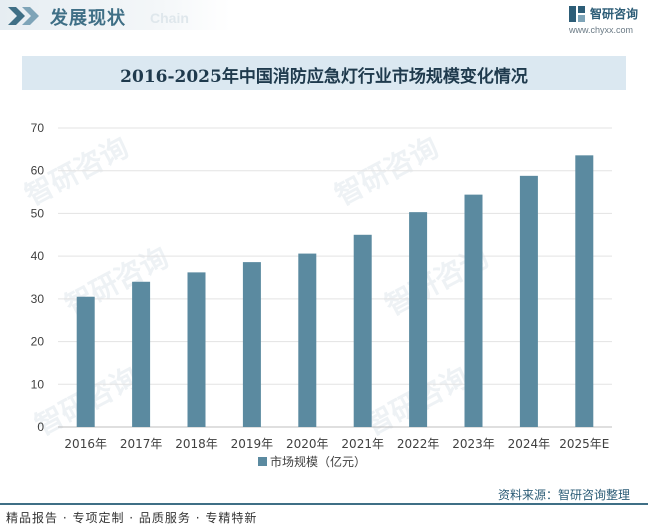  Describe the element at coordinates (614, 14) in the screenshot. I see `brand-name: 智研咨询` at that location.